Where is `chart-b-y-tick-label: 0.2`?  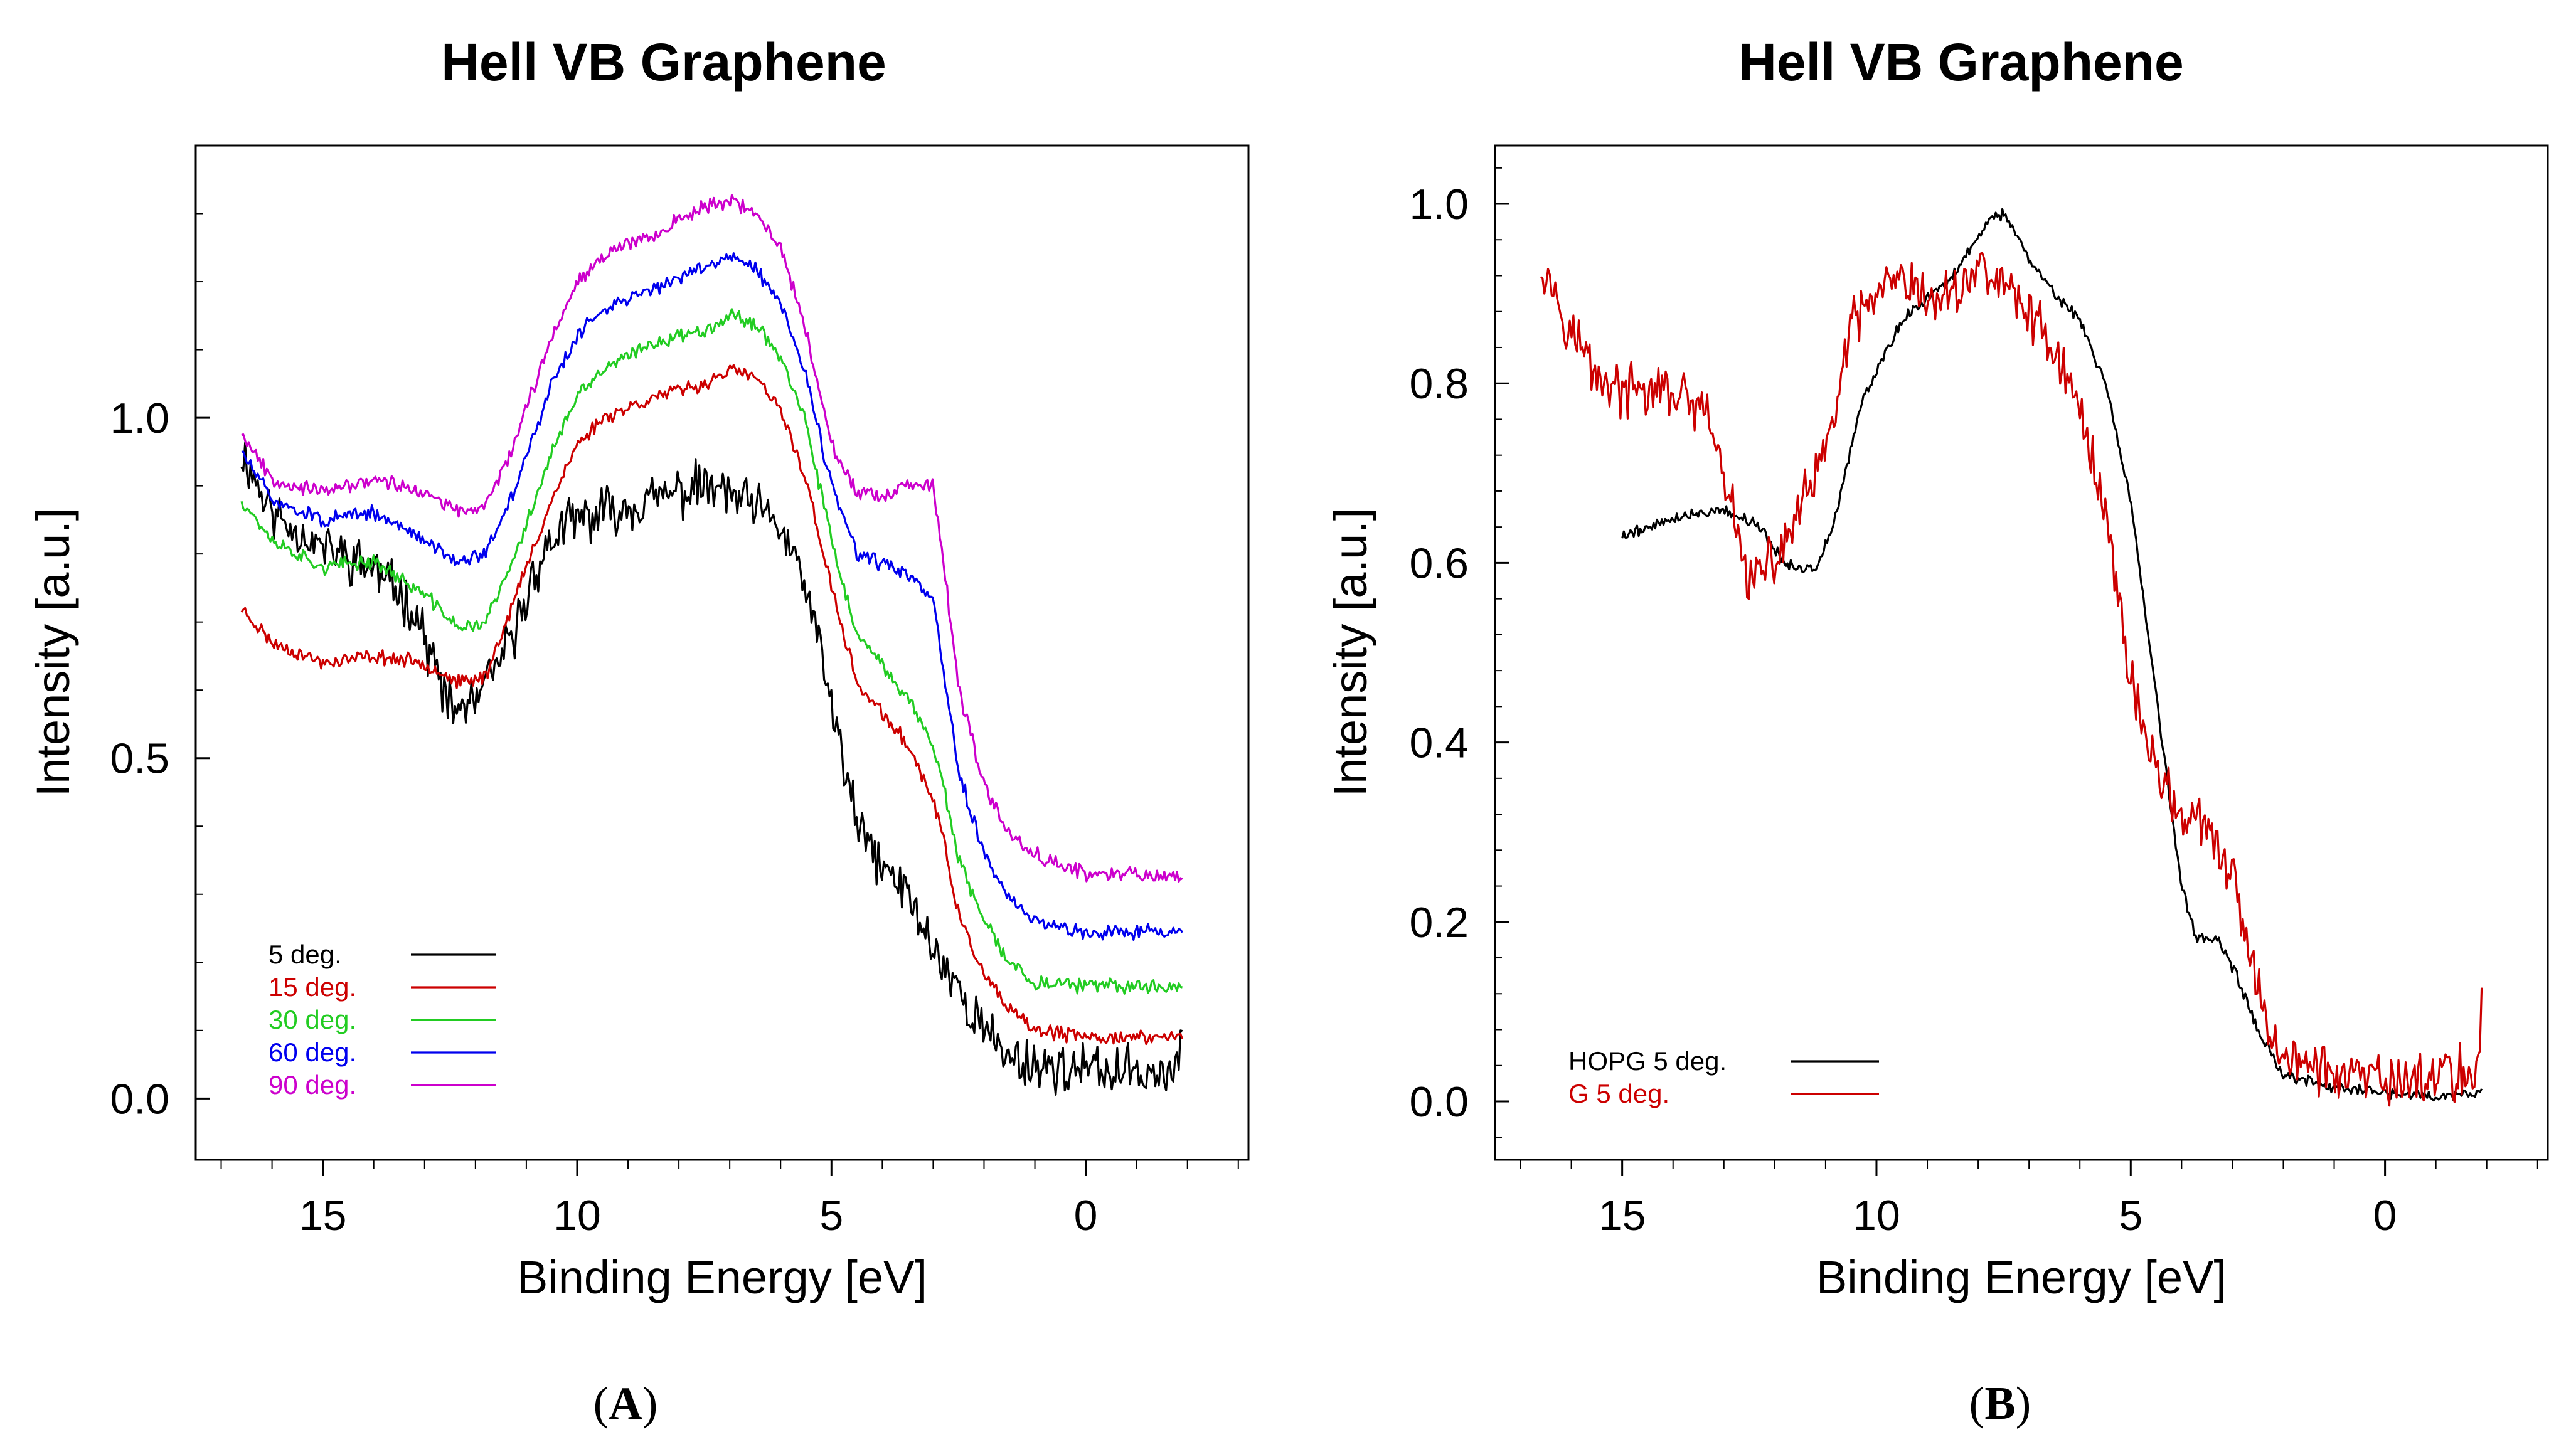 chart-b-y-tick-label: 0.2 is located at coordinates (1439, 923).